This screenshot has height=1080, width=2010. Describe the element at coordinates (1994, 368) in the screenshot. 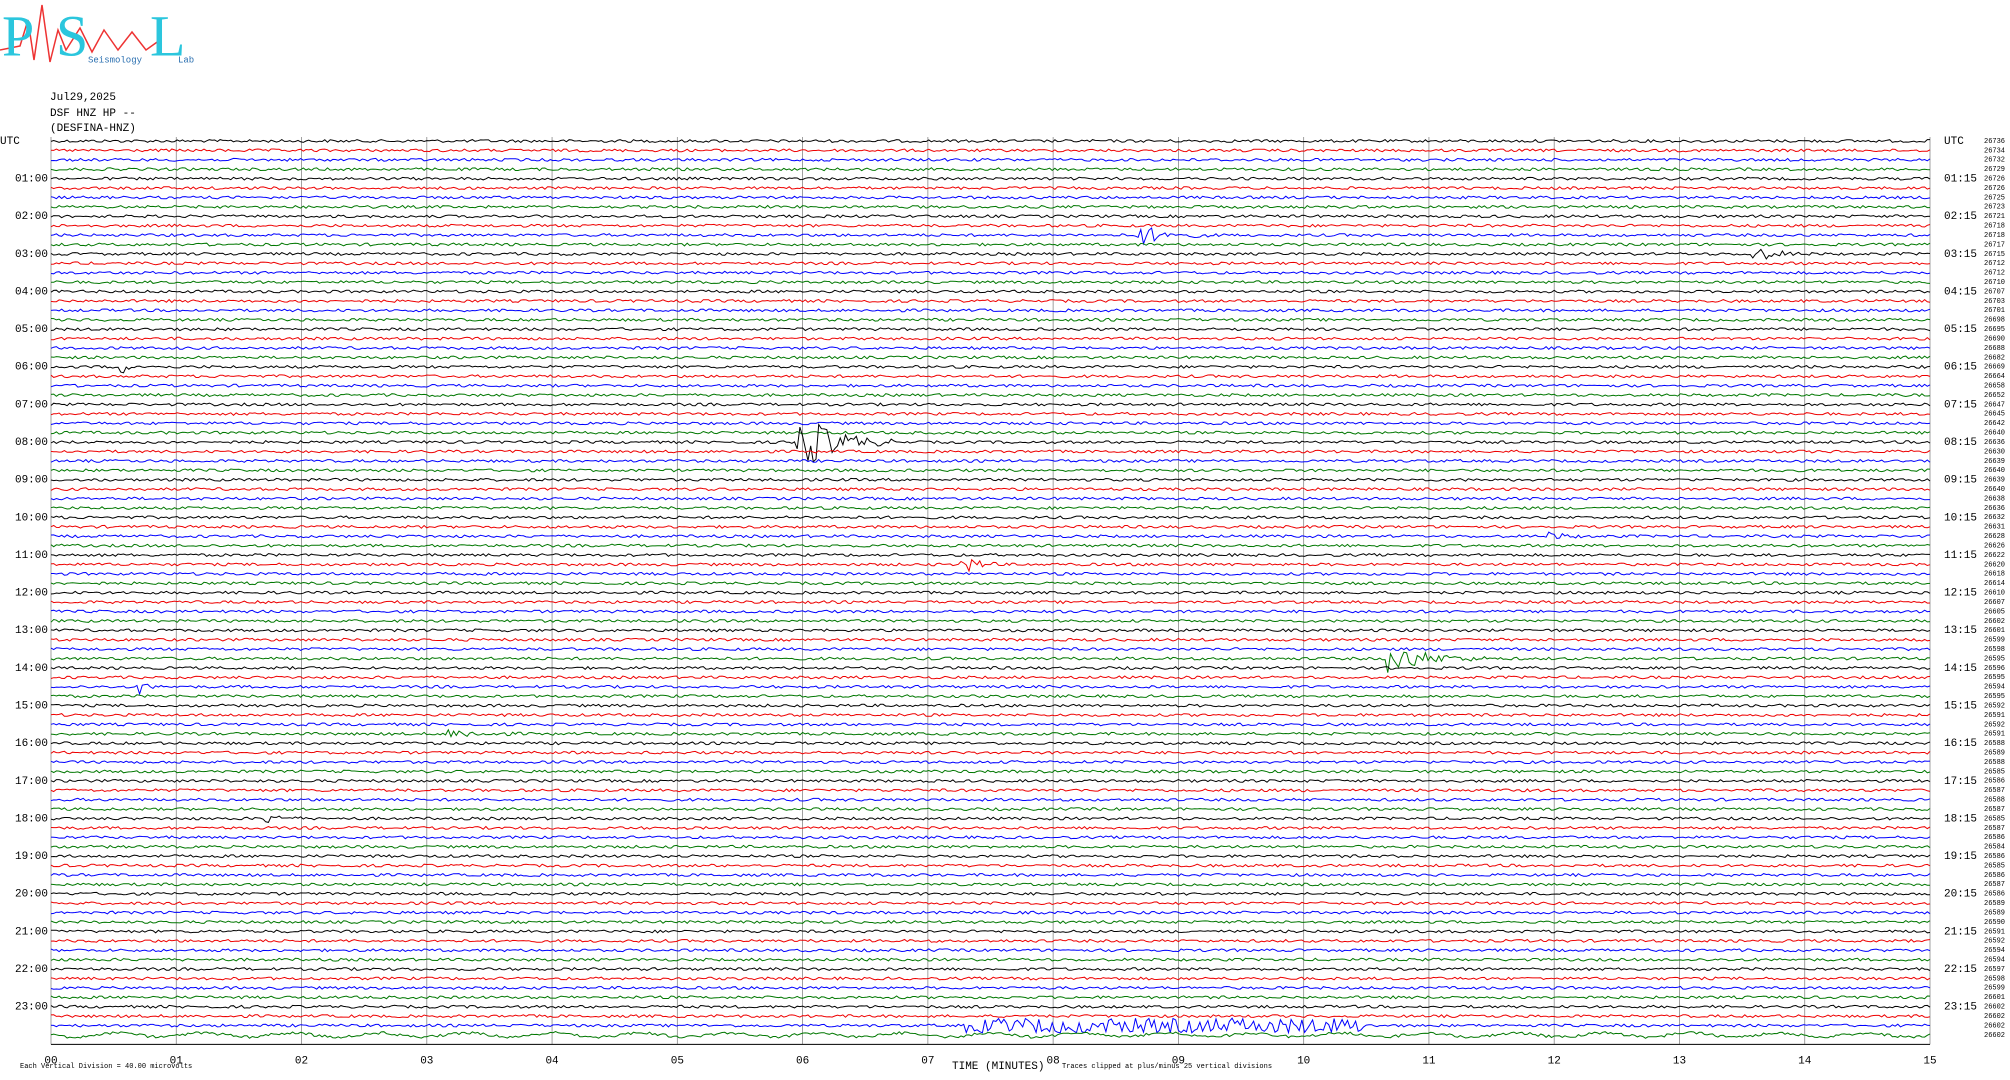

I see `trace-offset: 26669` at that location.